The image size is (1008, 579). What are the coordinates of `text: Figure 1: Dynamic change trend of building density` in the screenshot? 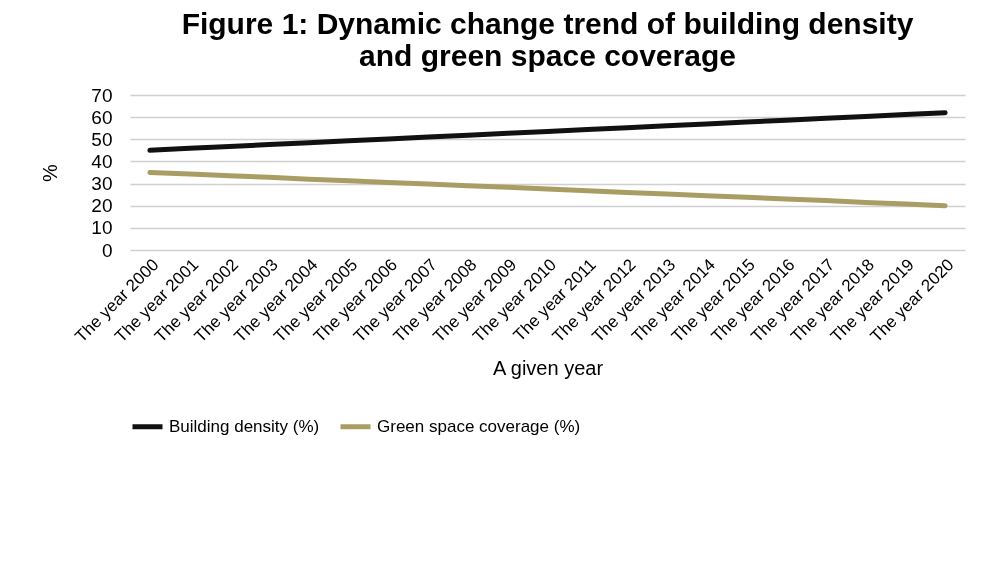 It's located at (547, 23).